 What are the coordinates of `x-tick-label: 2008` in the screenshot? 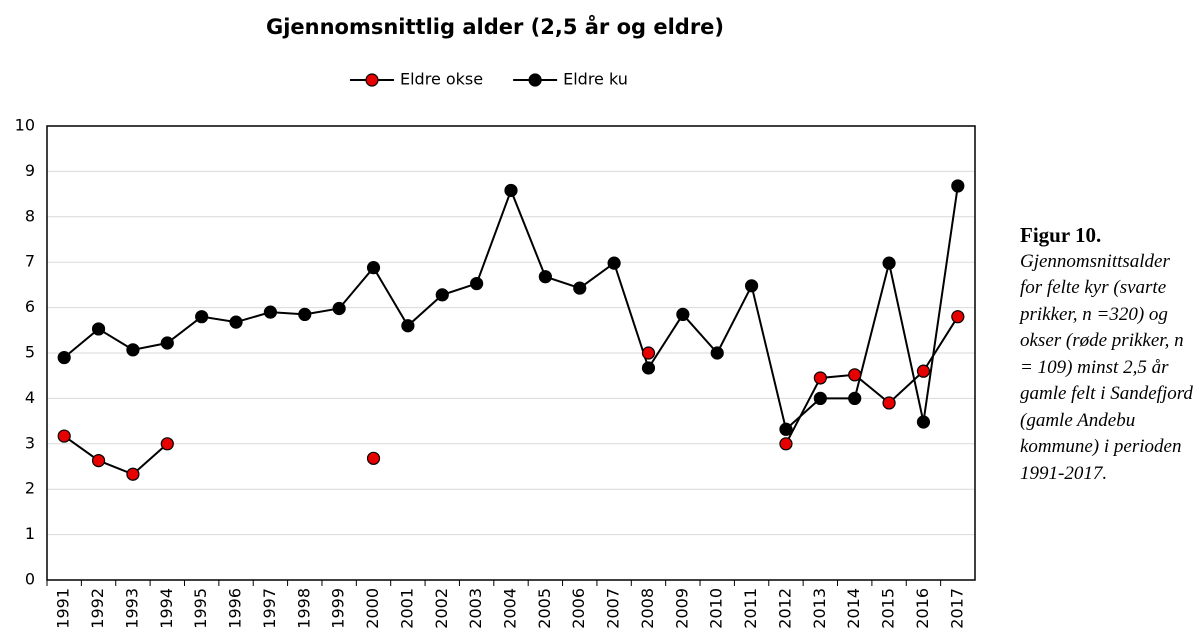 It's located at (647, 608).